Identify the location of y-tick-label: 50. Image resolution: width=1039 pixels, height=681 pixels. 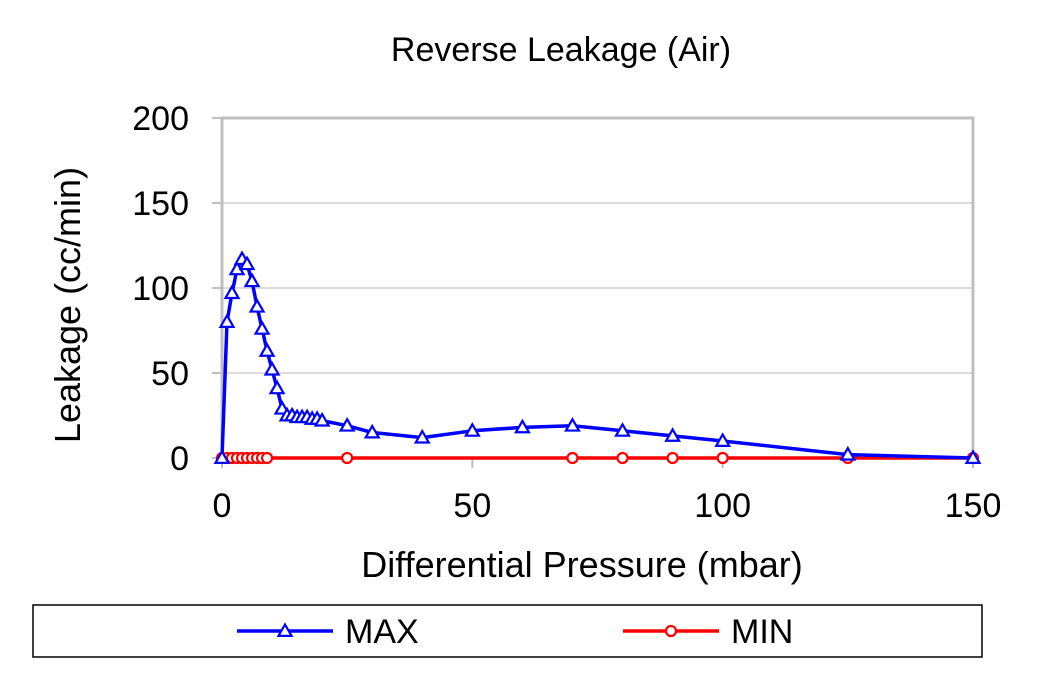
(170, 374).